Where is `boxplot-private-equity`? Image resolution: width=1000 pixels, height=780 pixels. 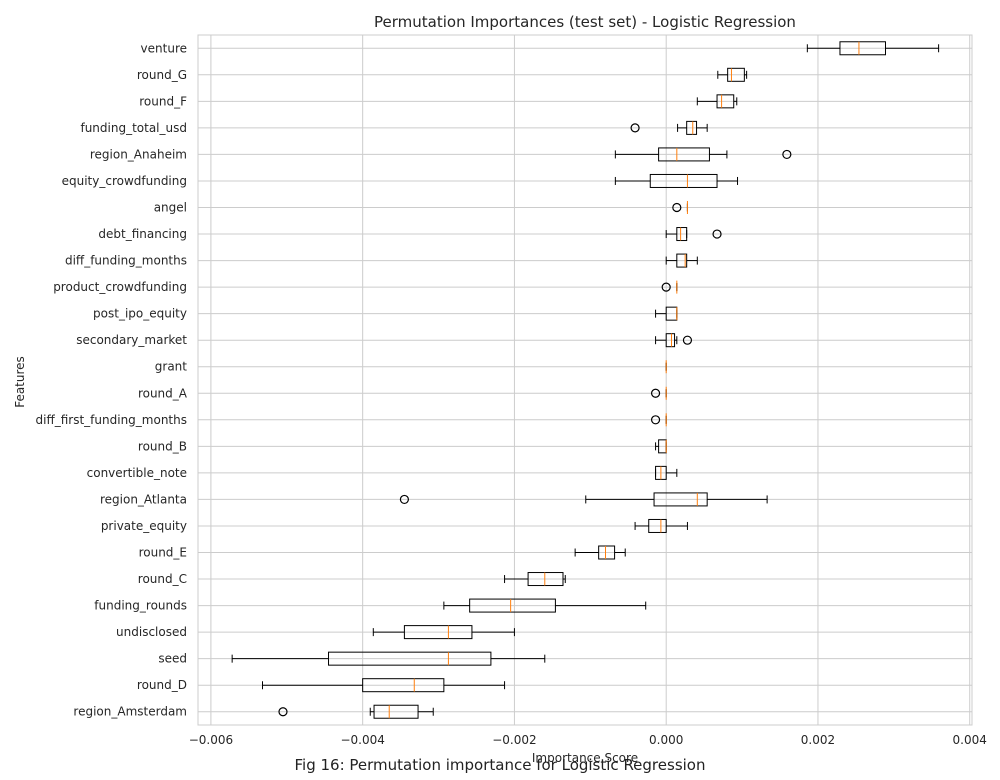 boxplot-private-equity is located at coordinates (661, 525).